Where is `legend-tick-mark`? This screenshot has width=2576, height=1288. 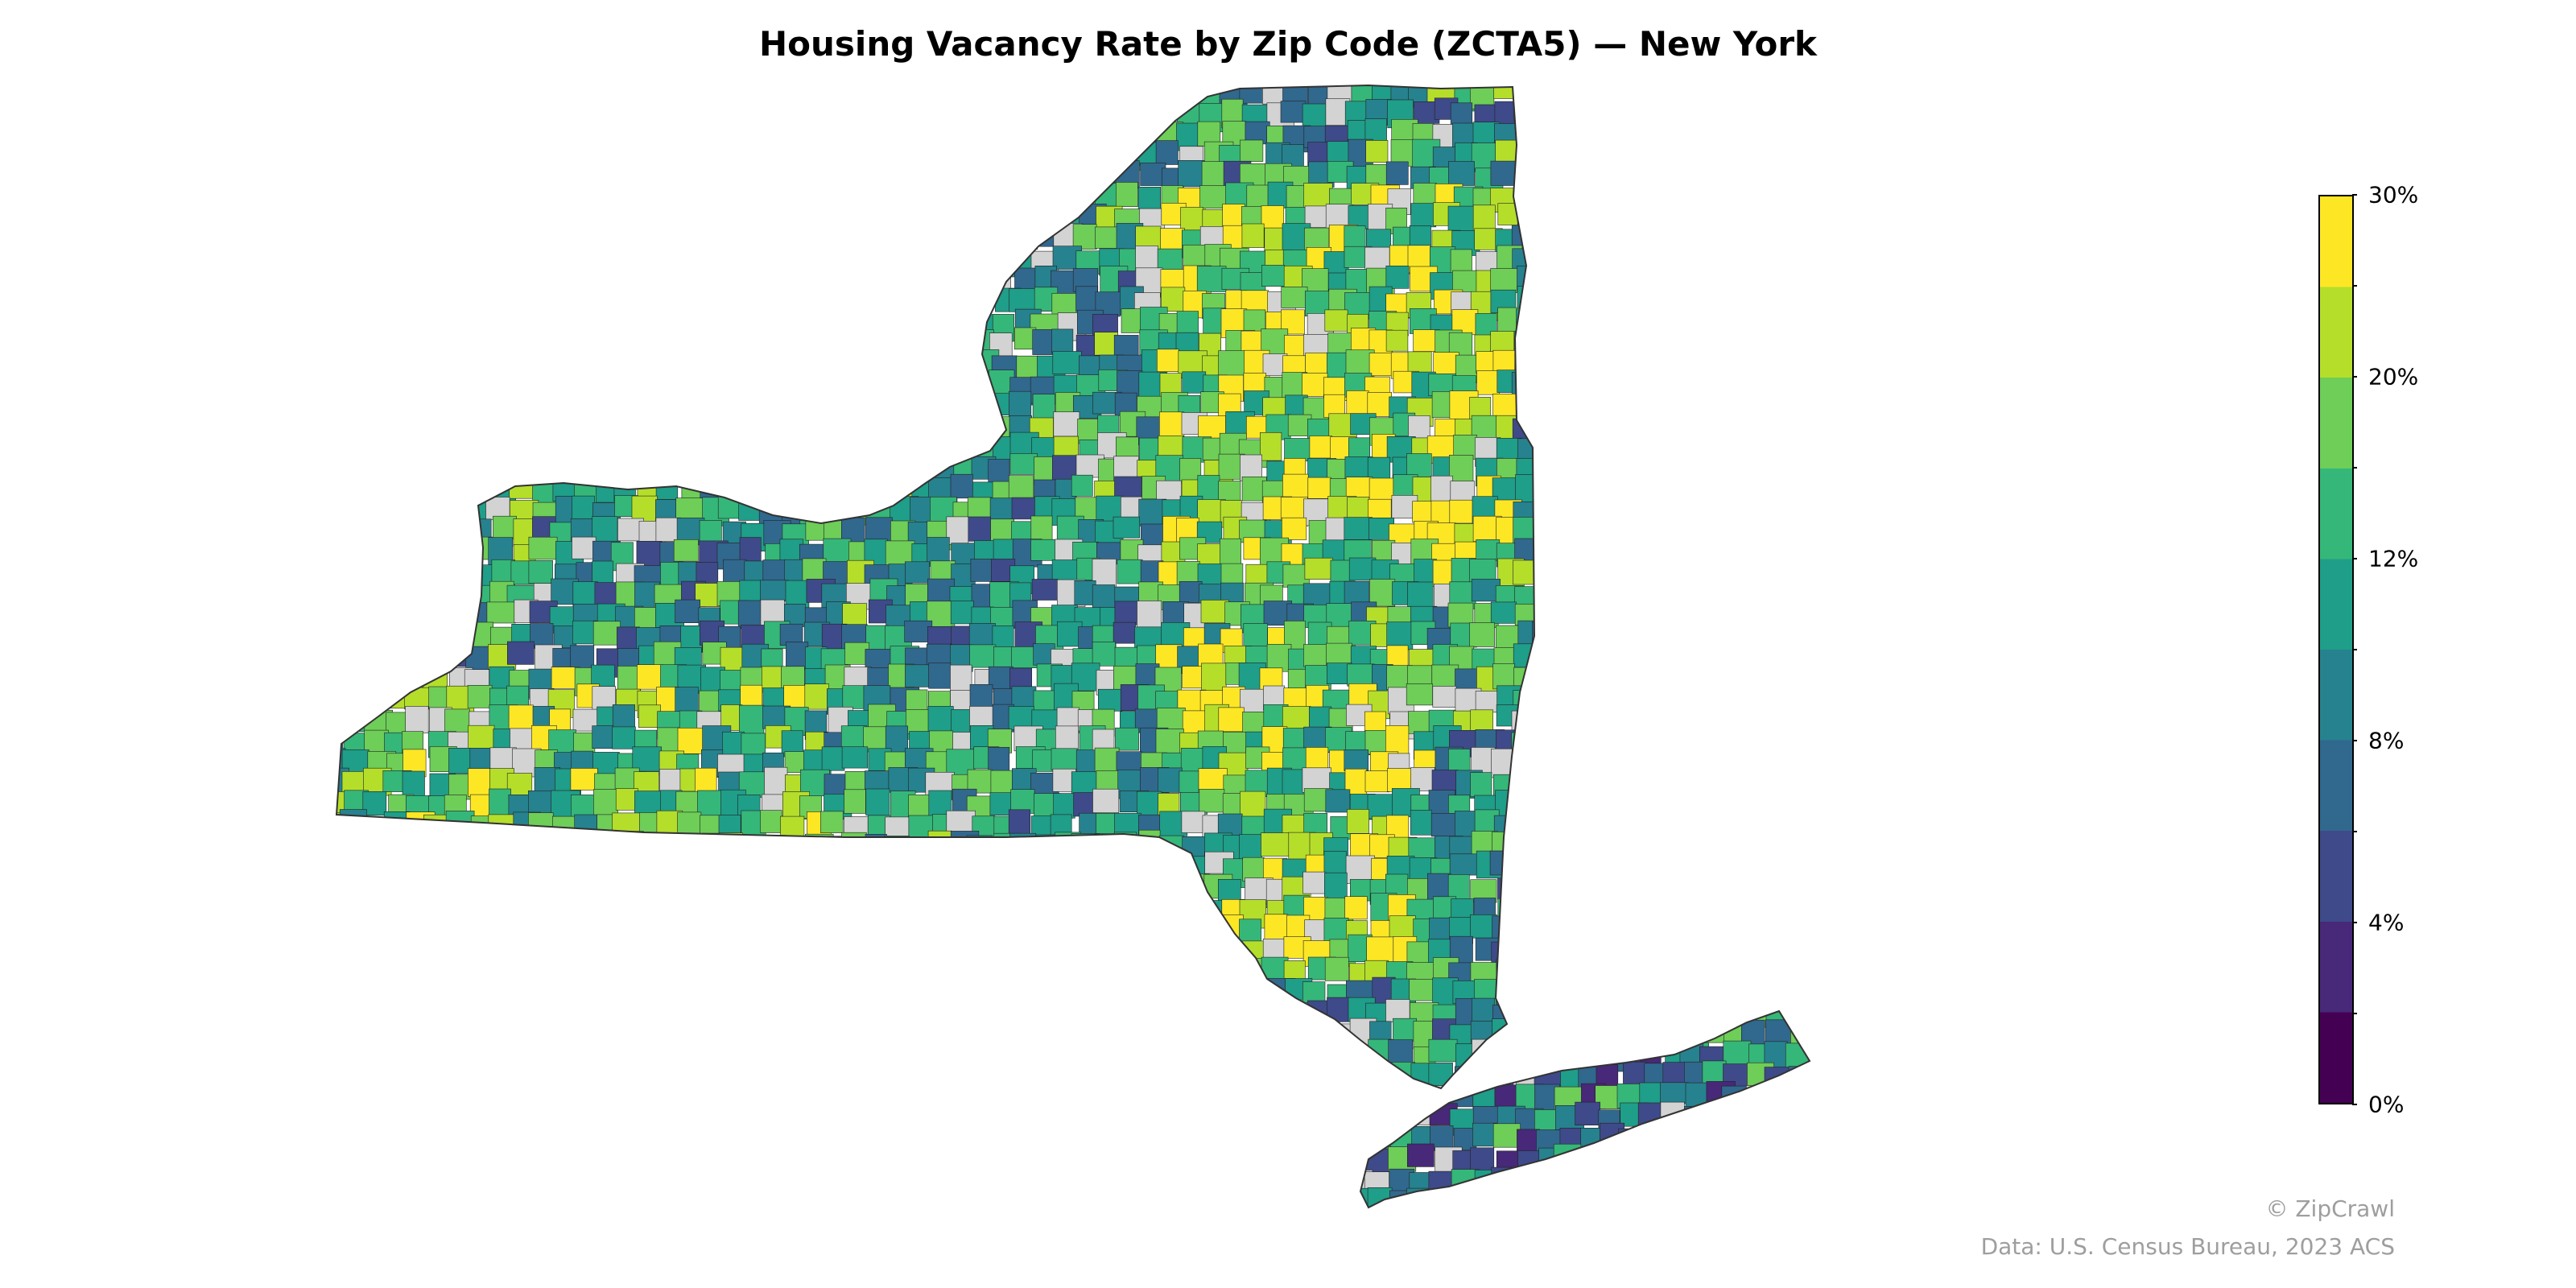
legend-tick-mark is located at coordinates (2354, 377).